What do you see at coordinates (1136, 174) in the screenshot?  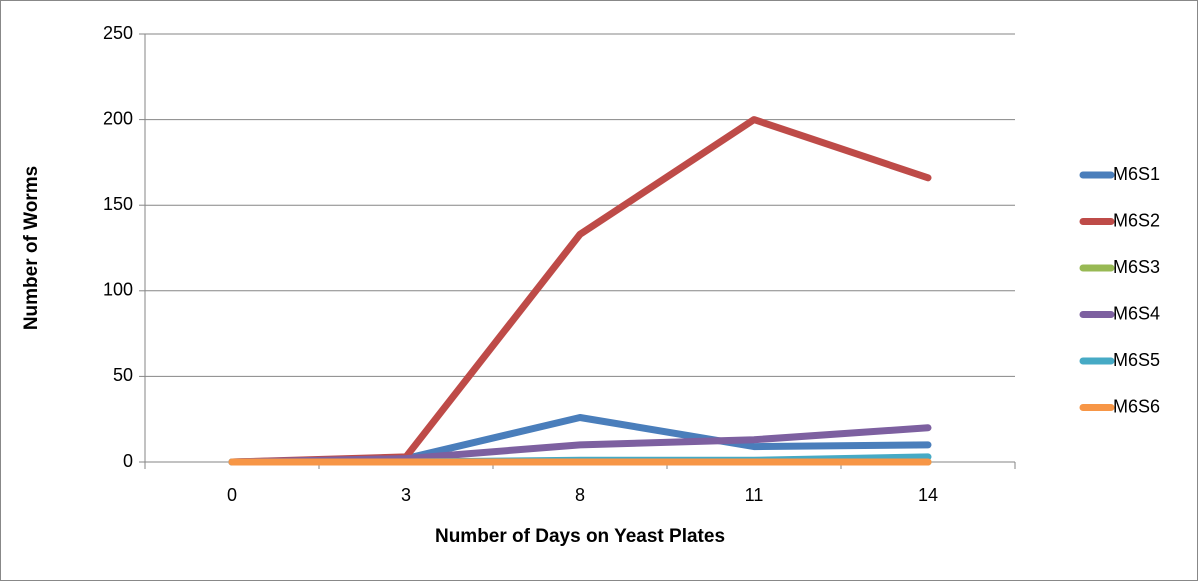 I see `legend-label: M6S1` at bounding box center [1136, 174].